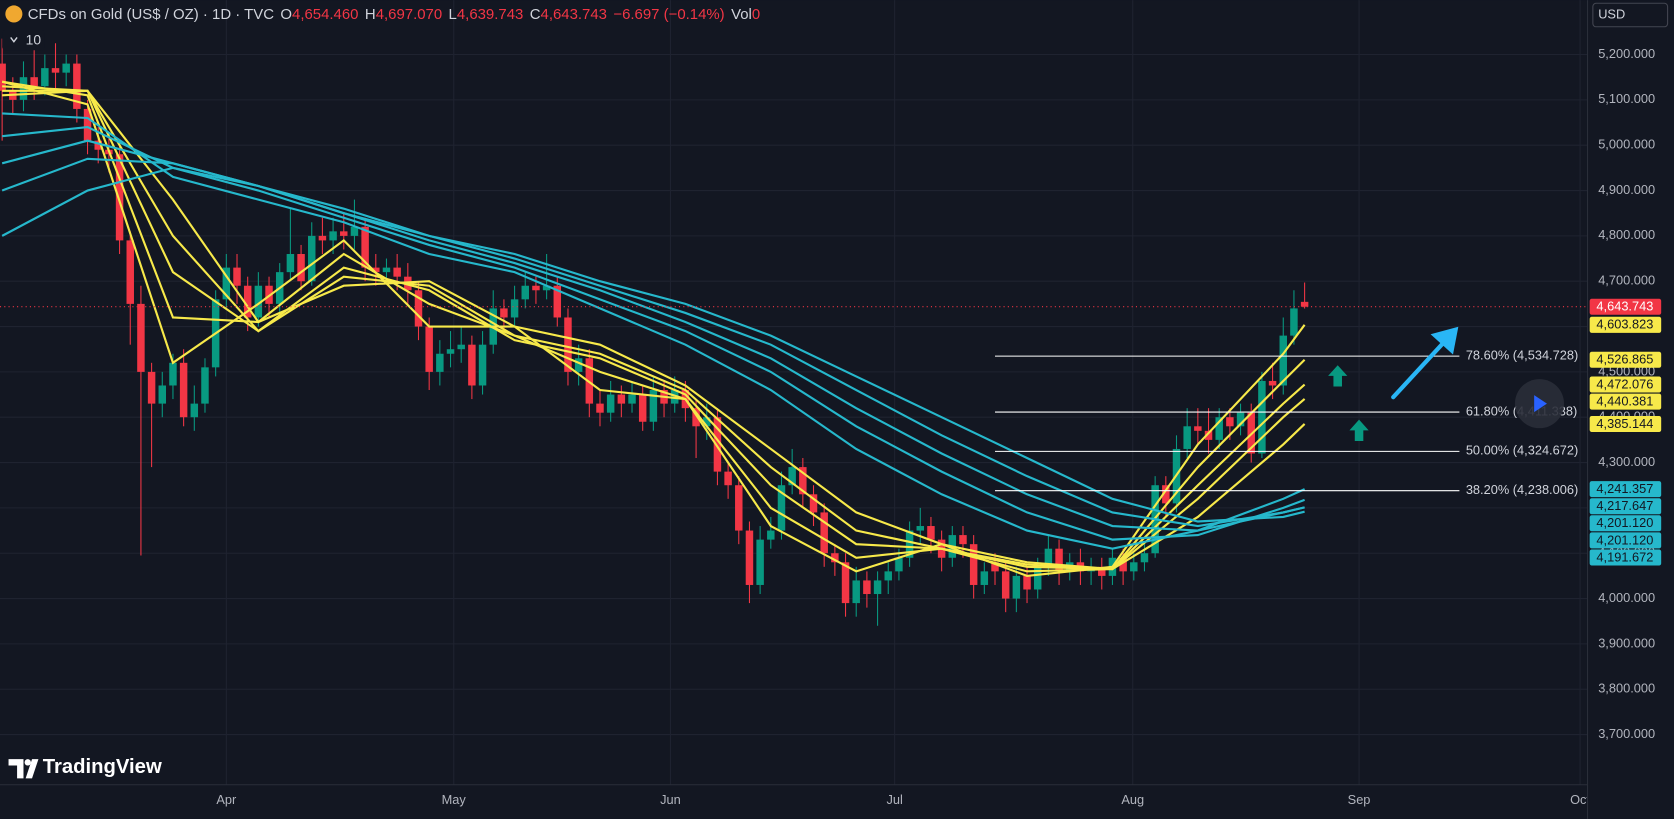 This screenshot has width=1674, height=819. I want to click on volume-key: Vol, so click(741, 14).